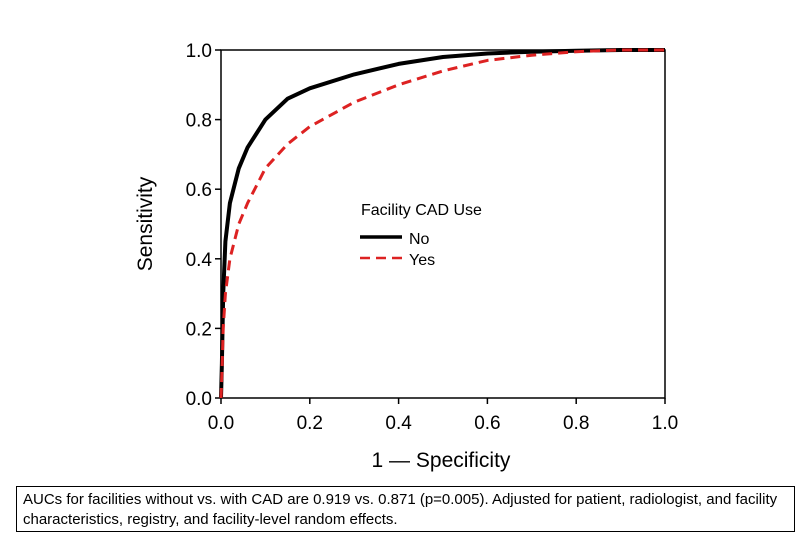 The height and width of the screenshot is (540, 810). I want to click on legend-label-no: No, so click(419, 239).